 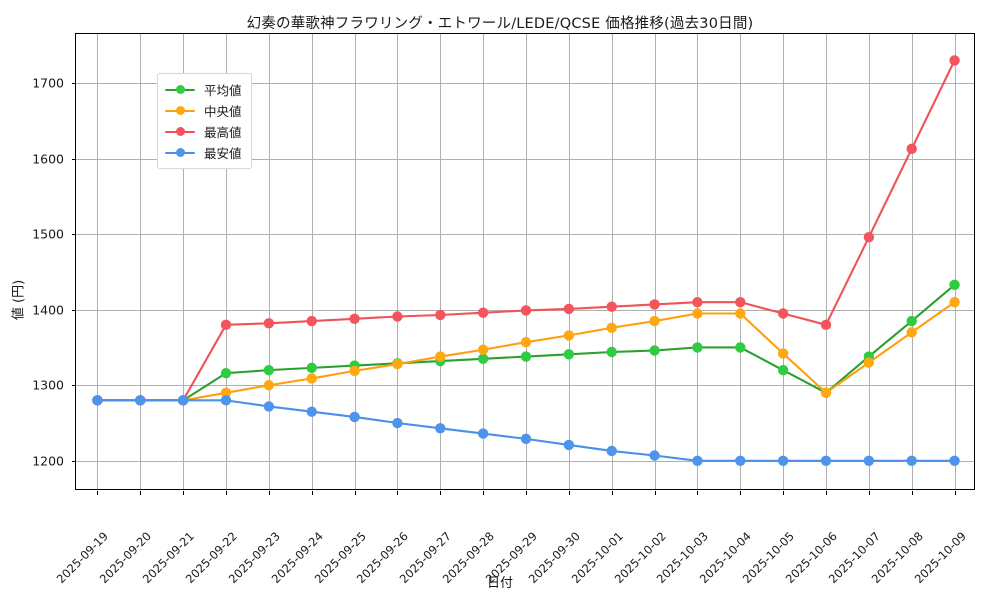 I want to click on chart-legend: 平均値中央値最高値最安値, so click(x=204, y=121).